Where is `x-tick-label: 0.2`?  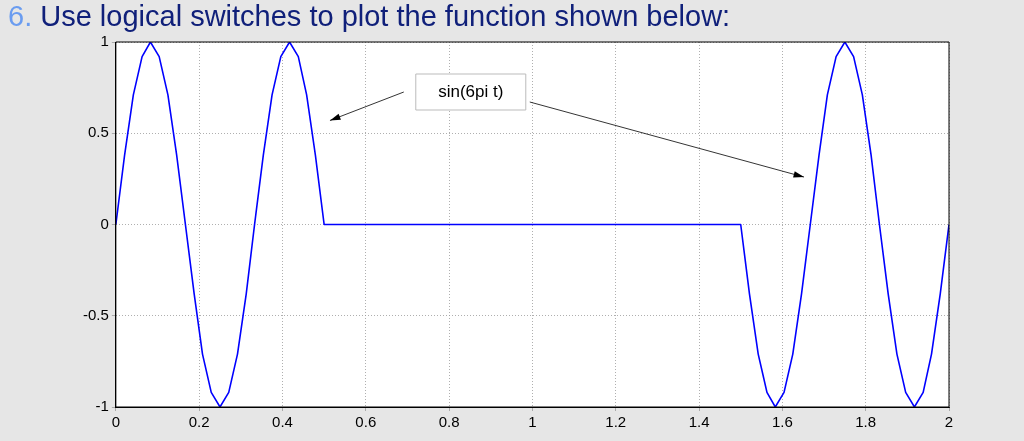 x-tick-label: 0.2 is located at coordinates (199, 422).